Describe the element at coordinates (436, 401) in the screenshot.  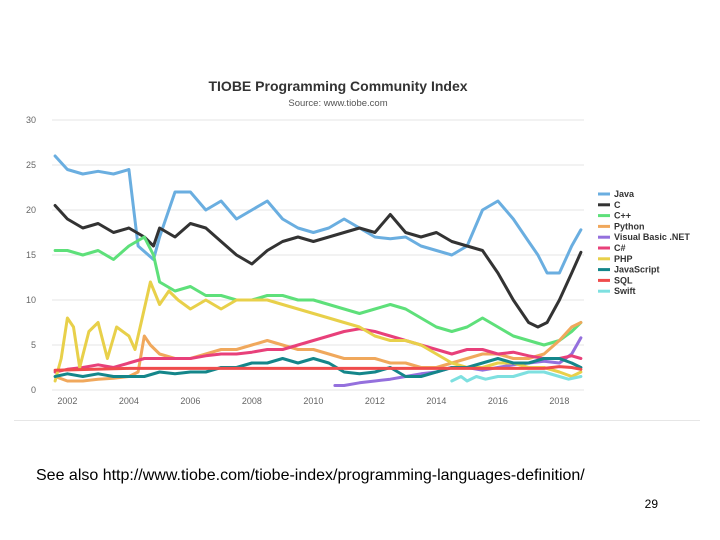
I see `x-tick-label: 2014` at that location.